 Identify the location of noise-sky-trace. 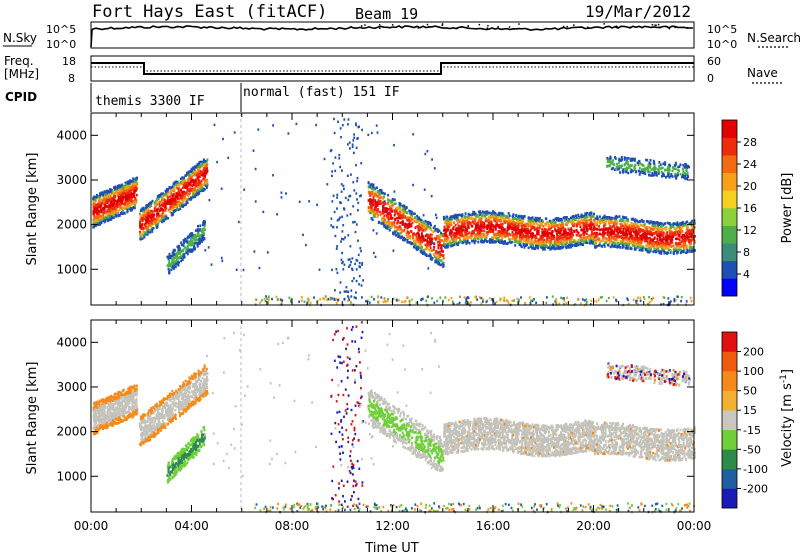
(391, 36).